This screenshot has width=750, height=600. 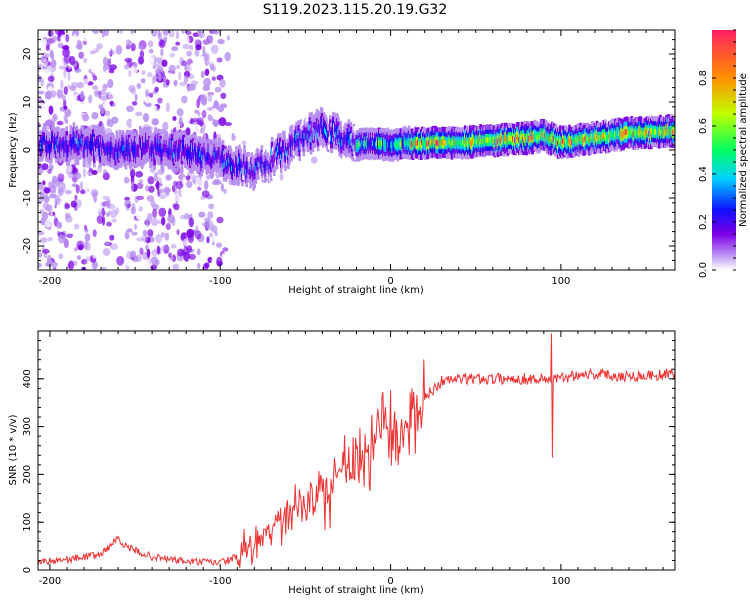 I want to click on snr-x-tick-label: -100, so click(x=220, y=581).